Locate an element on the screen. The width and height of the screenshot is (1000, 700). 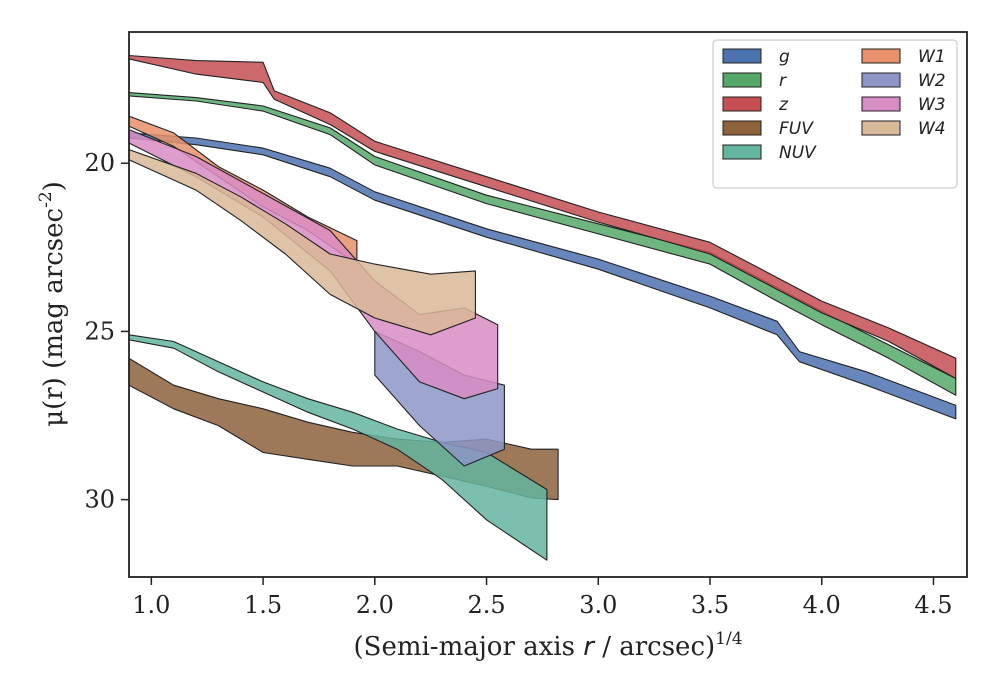
x-tick-label: 4.5 is located at coordinates (933, 605).